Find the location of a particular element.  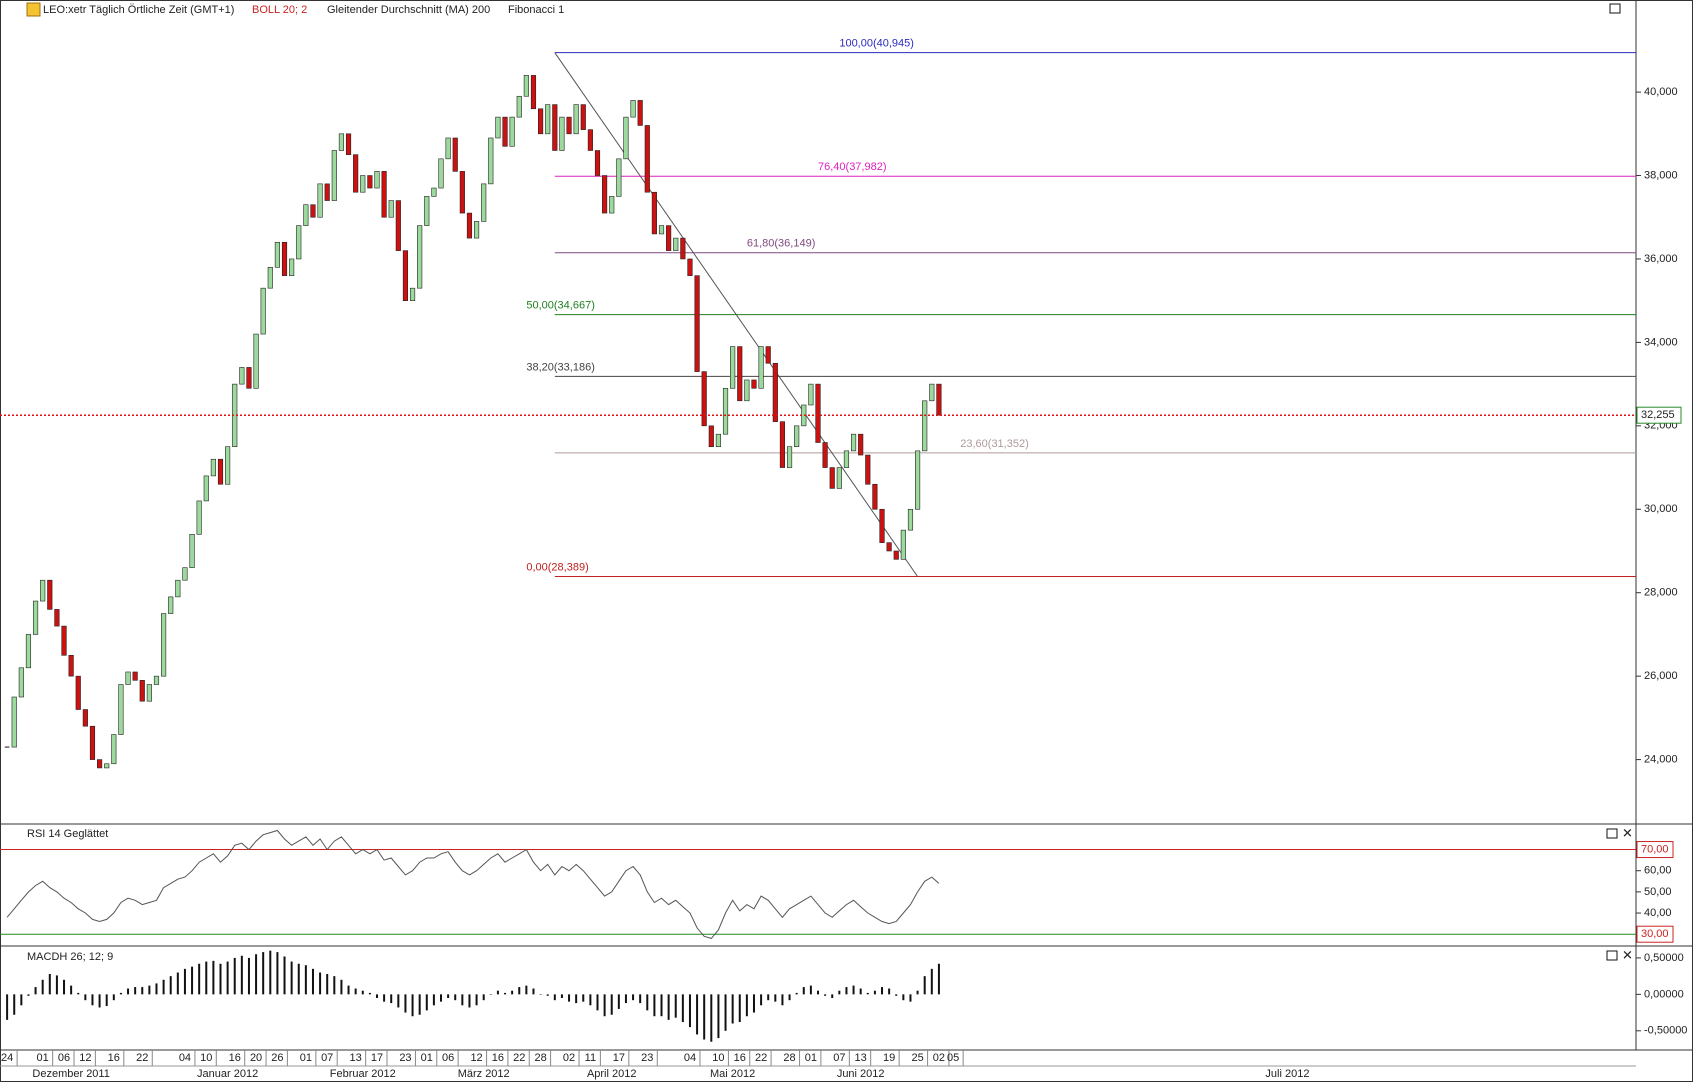

x-tick-label: 13 is located at coordinates (356, 1058).